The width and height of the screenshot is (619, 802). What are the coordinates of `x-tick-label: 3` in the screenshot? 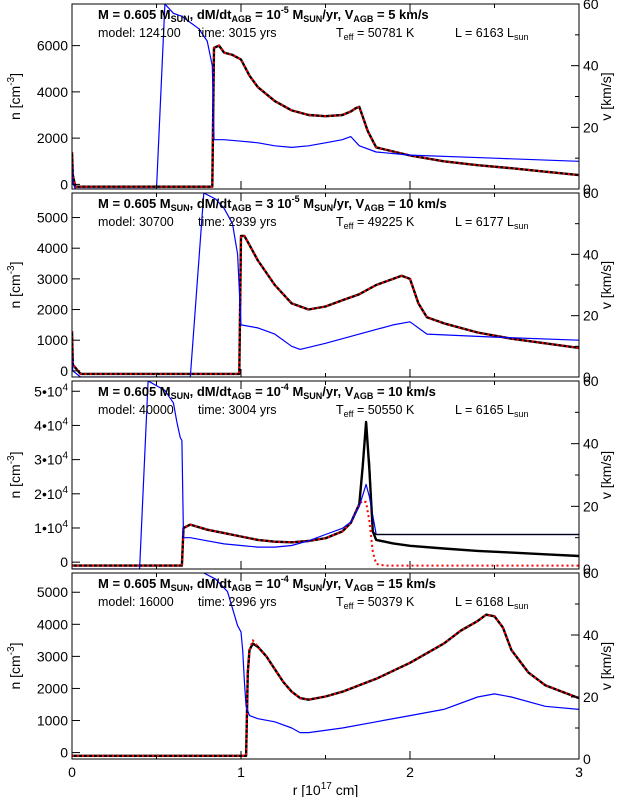 It's located at (579, 772).